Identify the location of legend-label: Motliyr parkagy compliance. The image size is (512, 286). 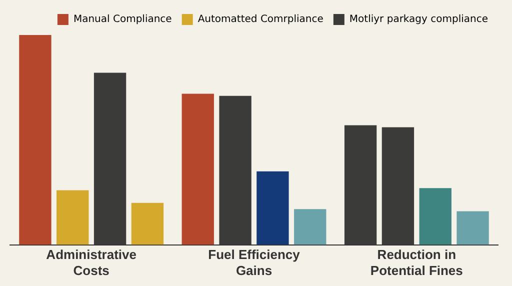
(418, 20).